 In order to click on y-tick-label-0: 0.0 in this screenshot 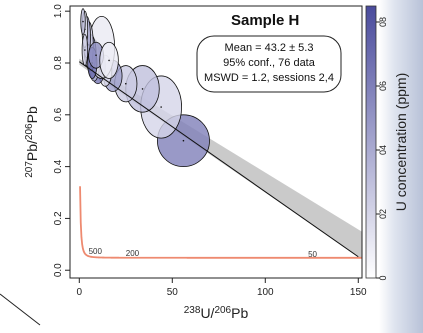, I will do `click(58, 270)`.